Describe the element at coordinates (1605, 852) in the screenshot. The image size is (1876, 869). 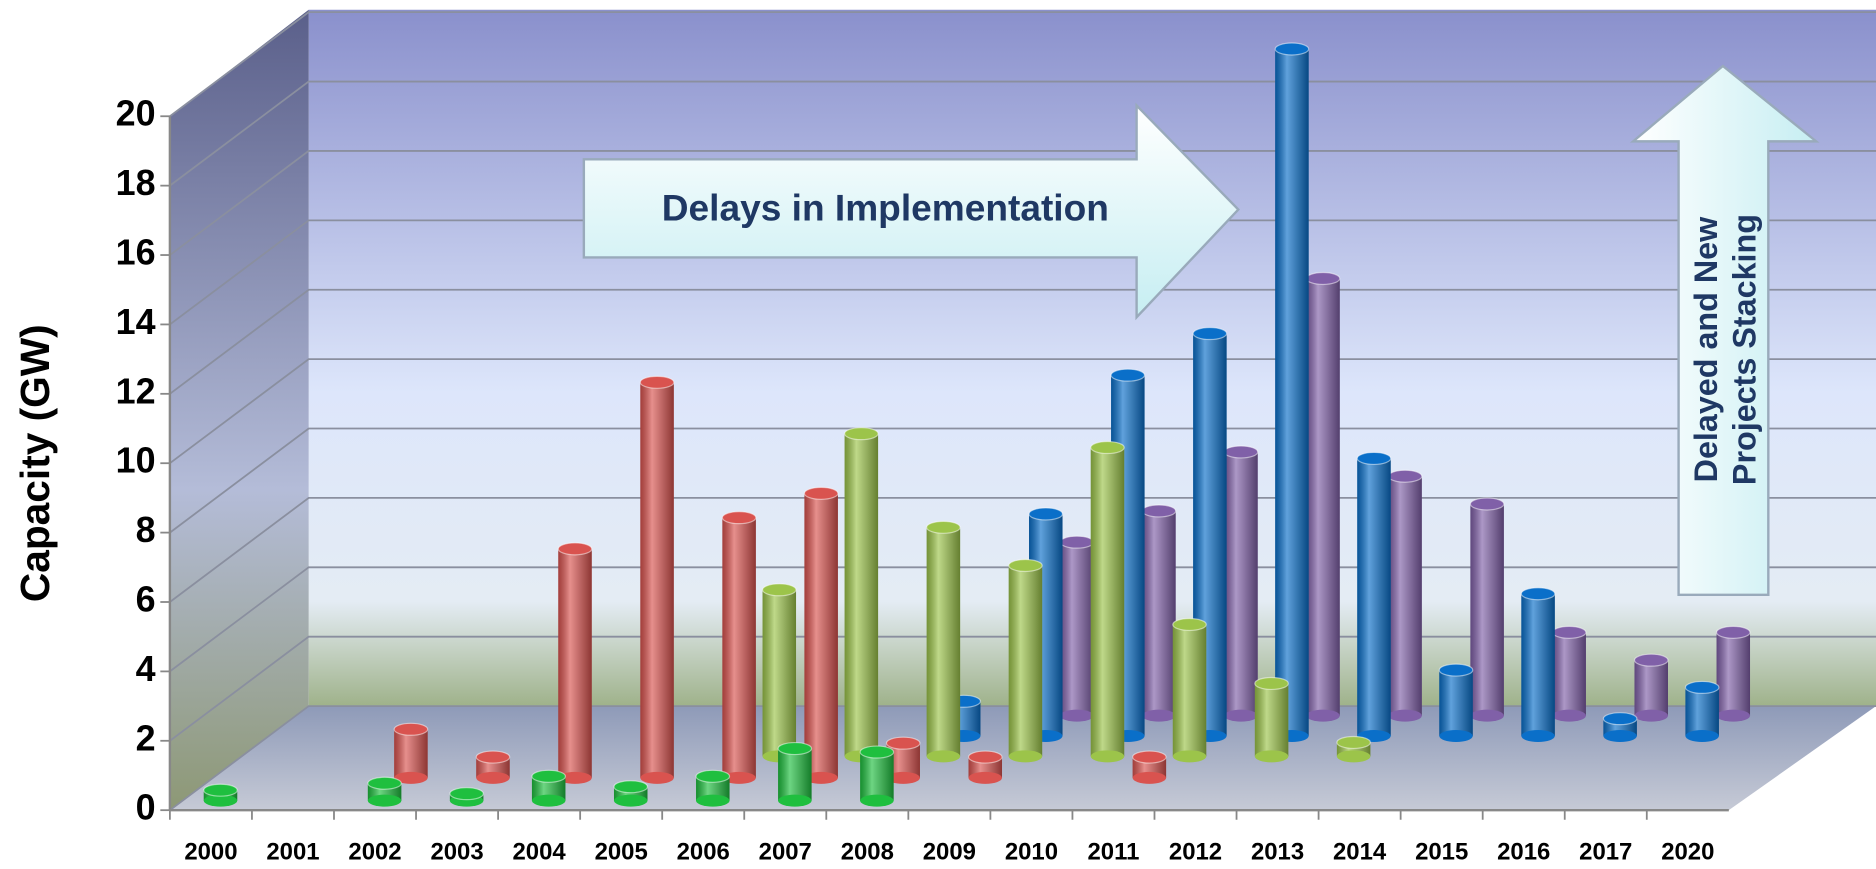
I see `x-tick-label: 2017` at that location.